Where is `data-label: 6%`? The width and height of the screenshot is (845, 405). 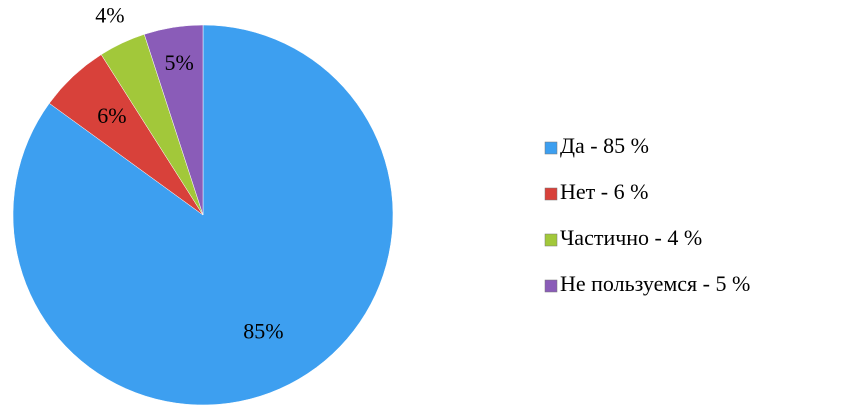
data-label: 6% is located at coordinates (111, 115).